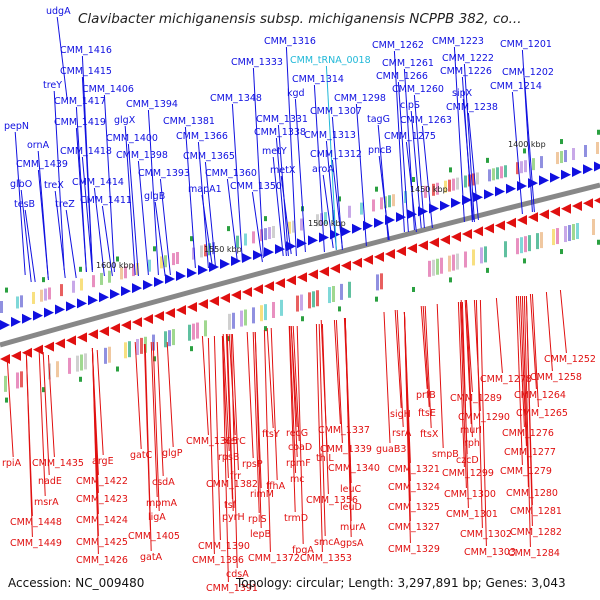  What do you see at coordinates (141, 455) in the screenshot?
I see `gene-label-gatc: gatC` at bounding box center [141, 455].